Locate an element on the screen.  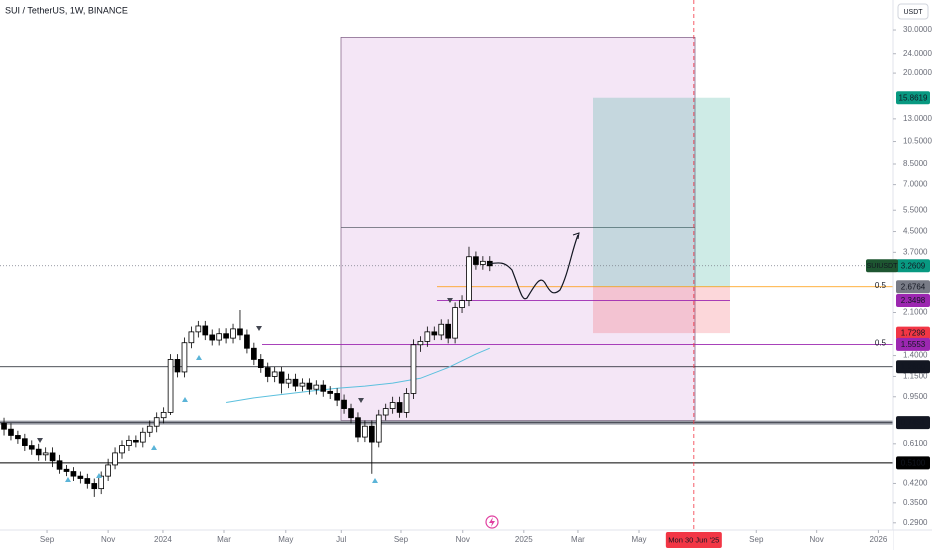
y-tick-label: 3.7000 is located at coordinates (915, 251).